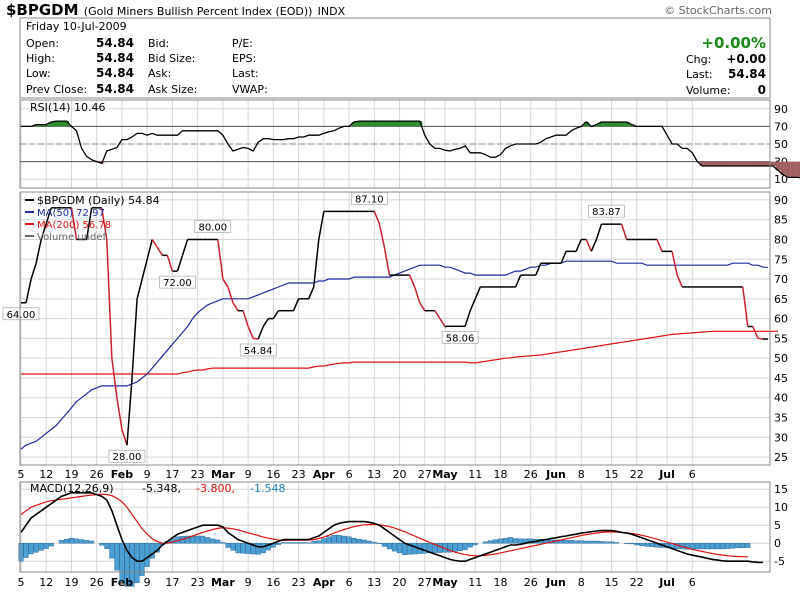 This screenshot has width=800, height=600. I want to click on price-x-tick-label: 27, so click(425, 474).